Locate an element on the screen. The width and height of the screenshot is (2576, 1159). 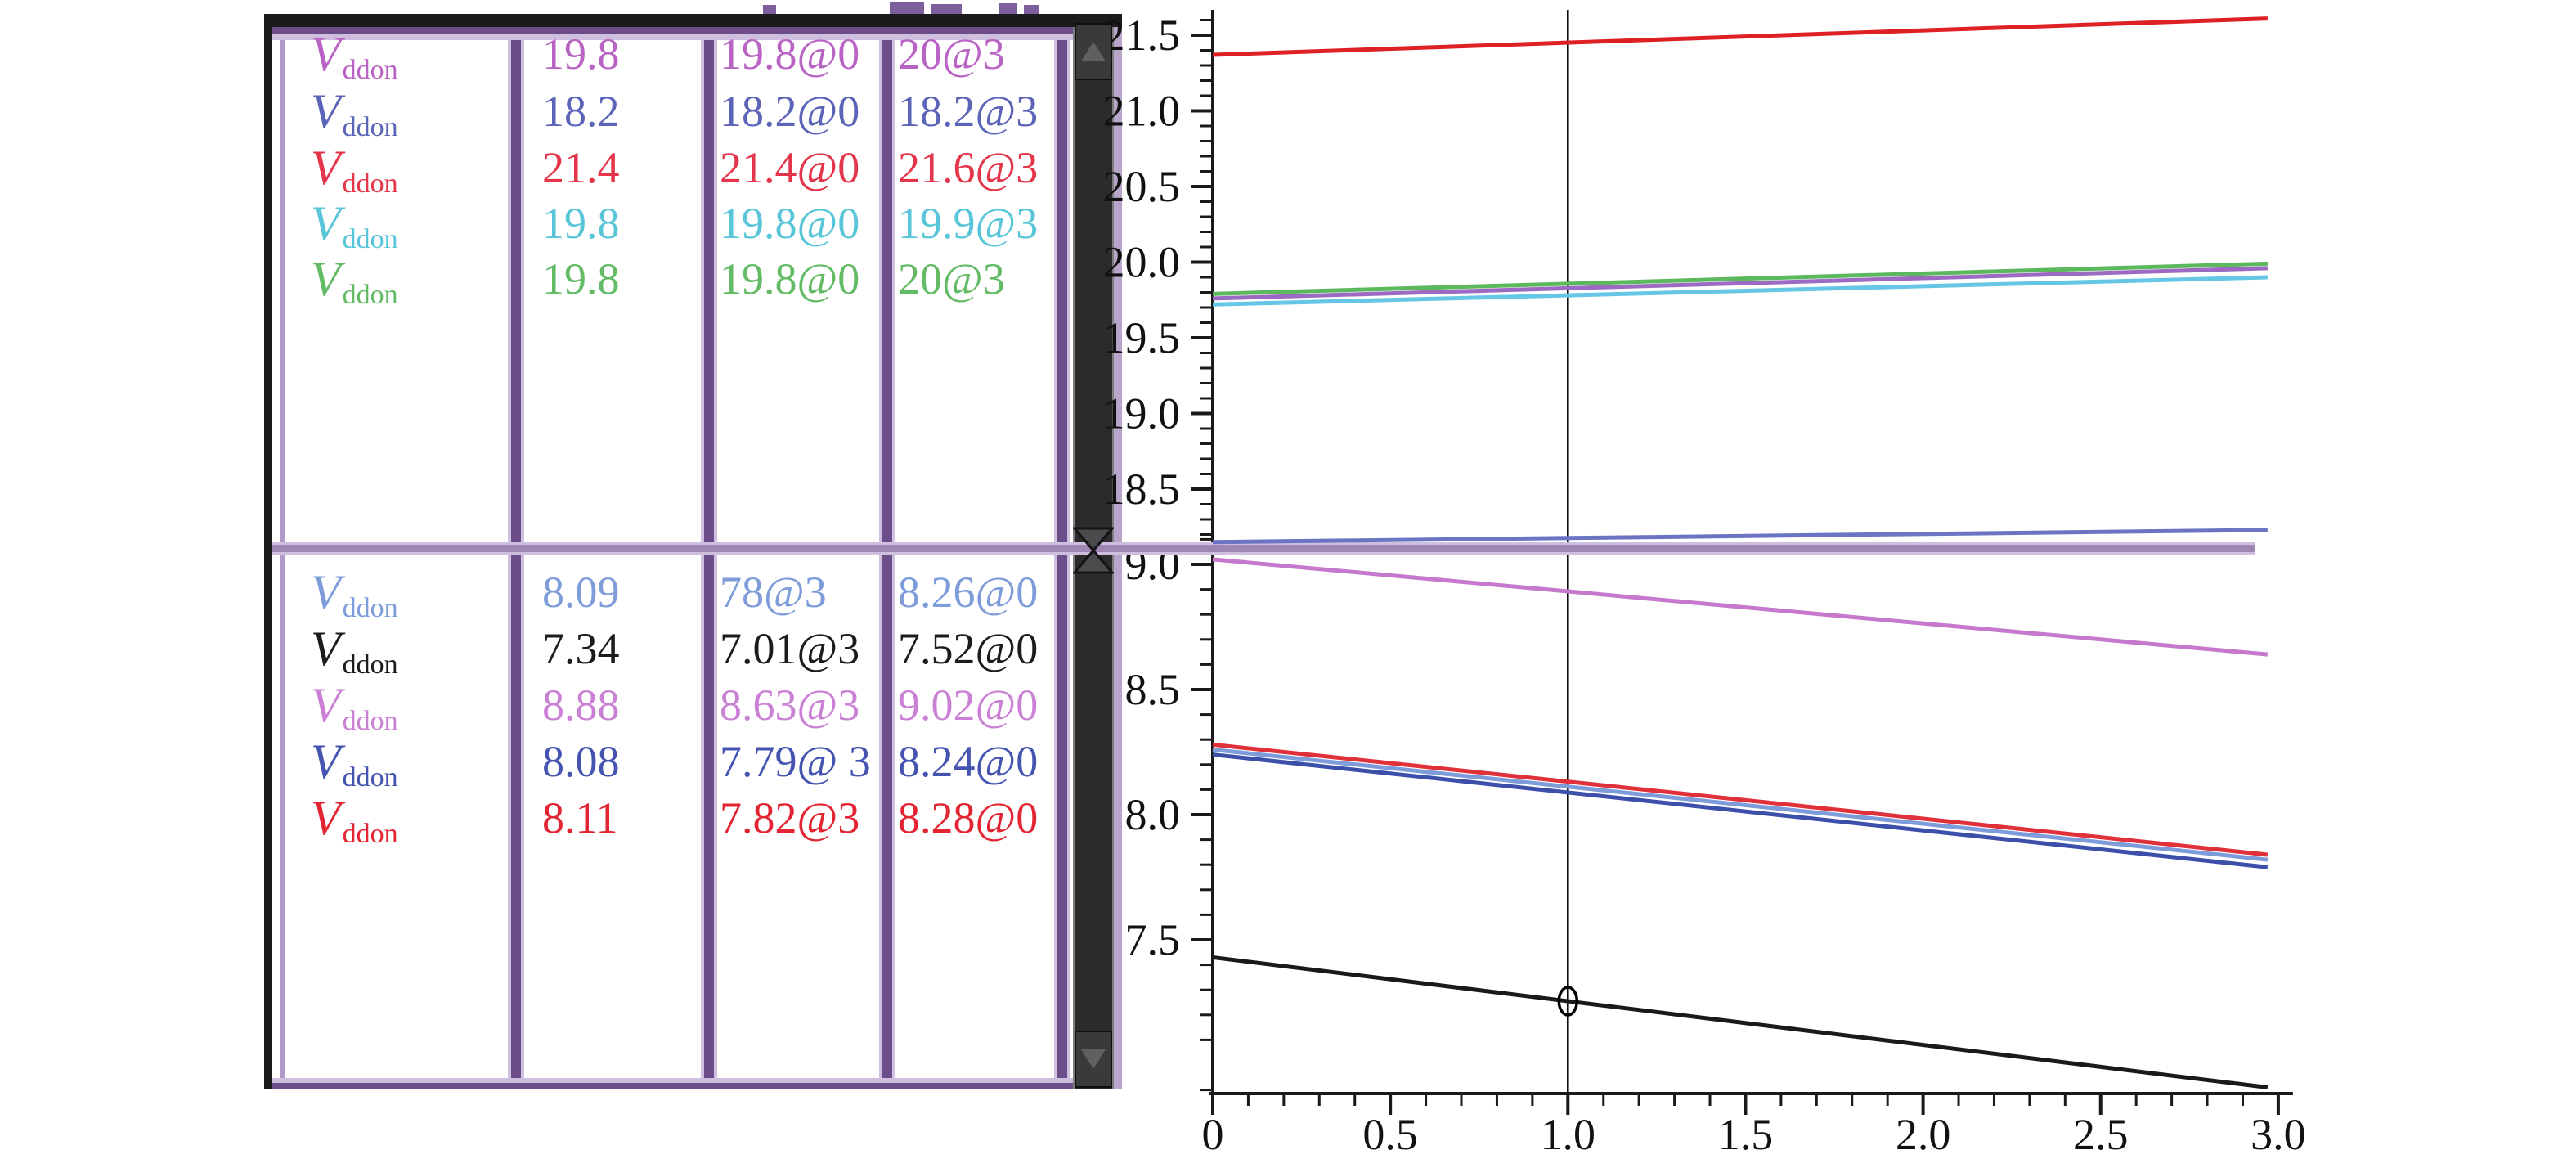
trace-Vddon-cyan is located at coordinates (1740, 291).